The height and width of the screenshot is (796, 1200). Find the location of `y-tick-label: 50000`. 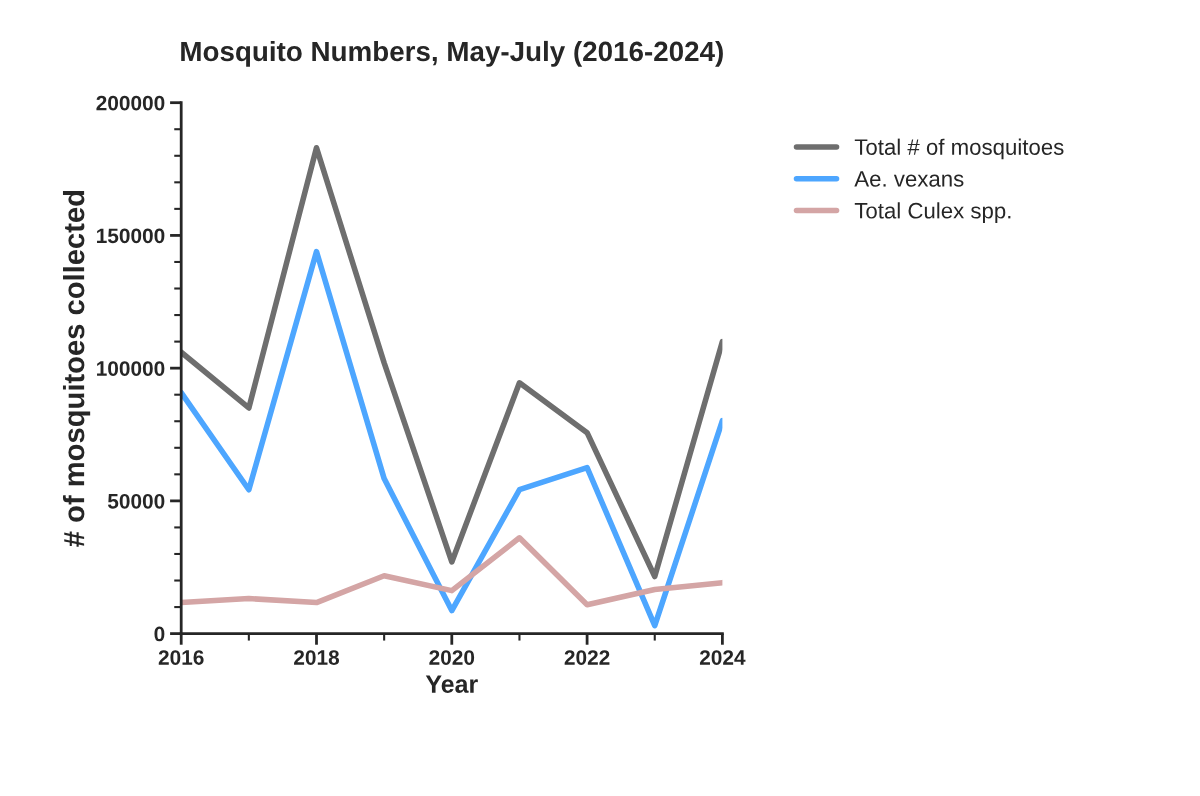

y-tick-label: 50000 is located at coordinates (136, 501).